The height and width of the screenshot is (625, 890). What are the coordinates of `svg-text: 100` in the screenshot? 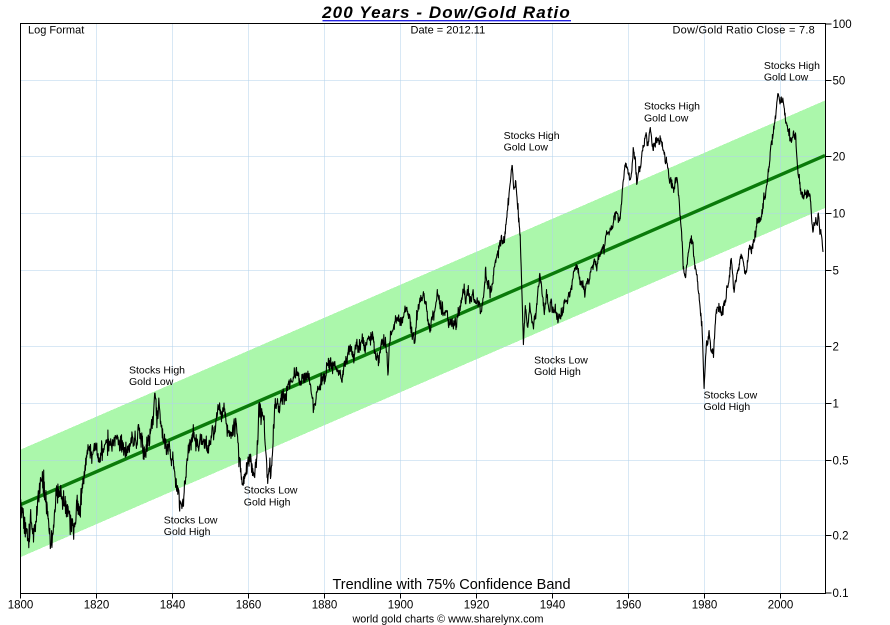 It's located at (842, 25).